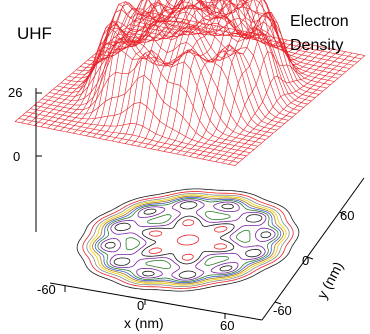  Describe the element at coordinates (16, 156) in the screenshot. I see `z-tick-label-0: 0` at that location.